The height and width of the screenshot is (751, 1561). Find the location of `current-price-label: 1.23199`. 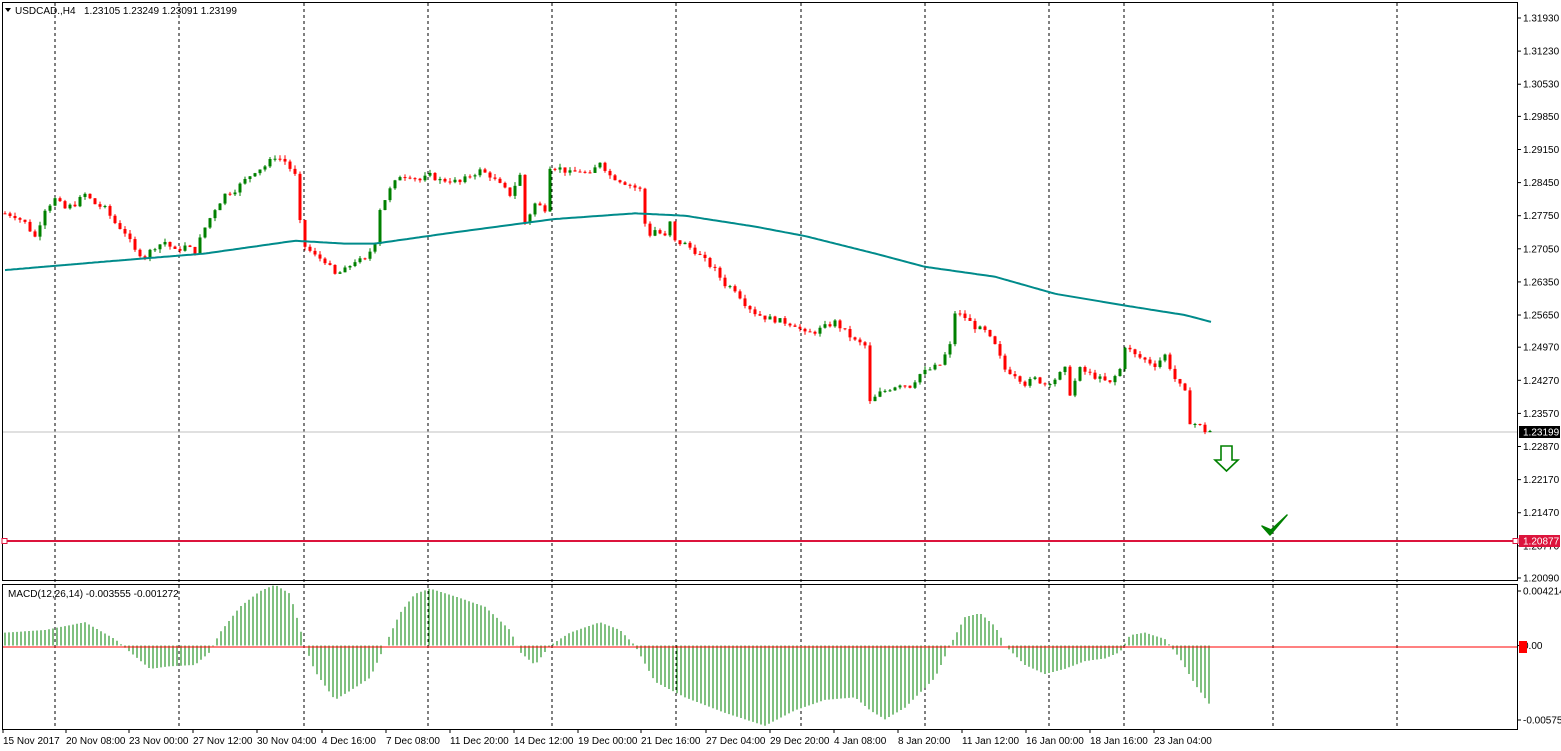

current-price-label: 1.23199 is located at coordinates (1541, 433).